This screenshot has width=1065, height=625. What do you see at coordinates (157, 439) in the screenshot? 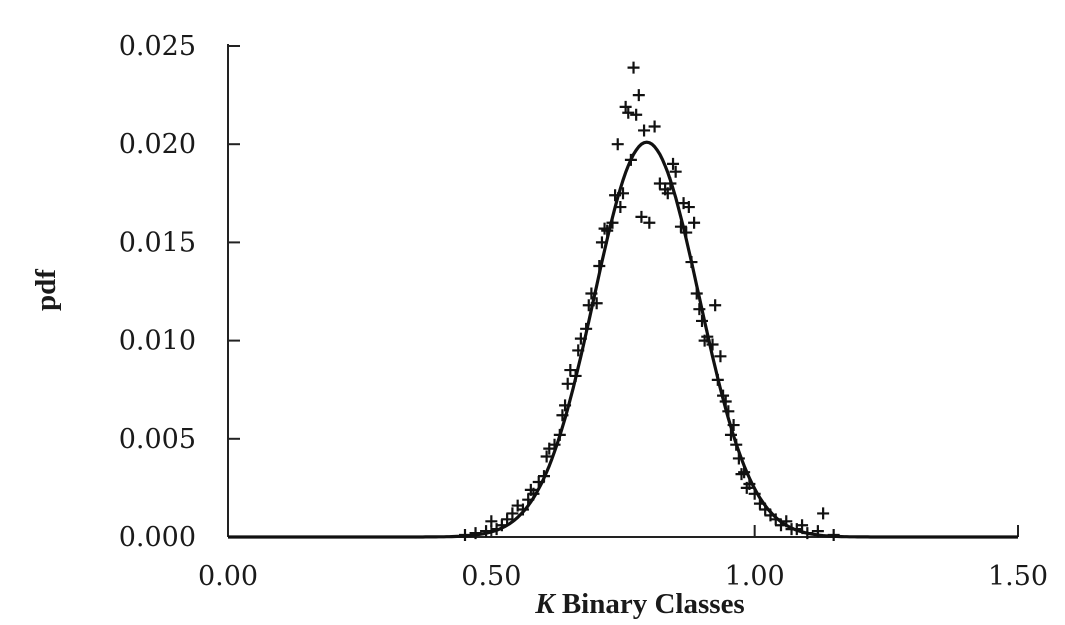
I see `y-tick-label: 0.005` at bounding box center [157, 439].